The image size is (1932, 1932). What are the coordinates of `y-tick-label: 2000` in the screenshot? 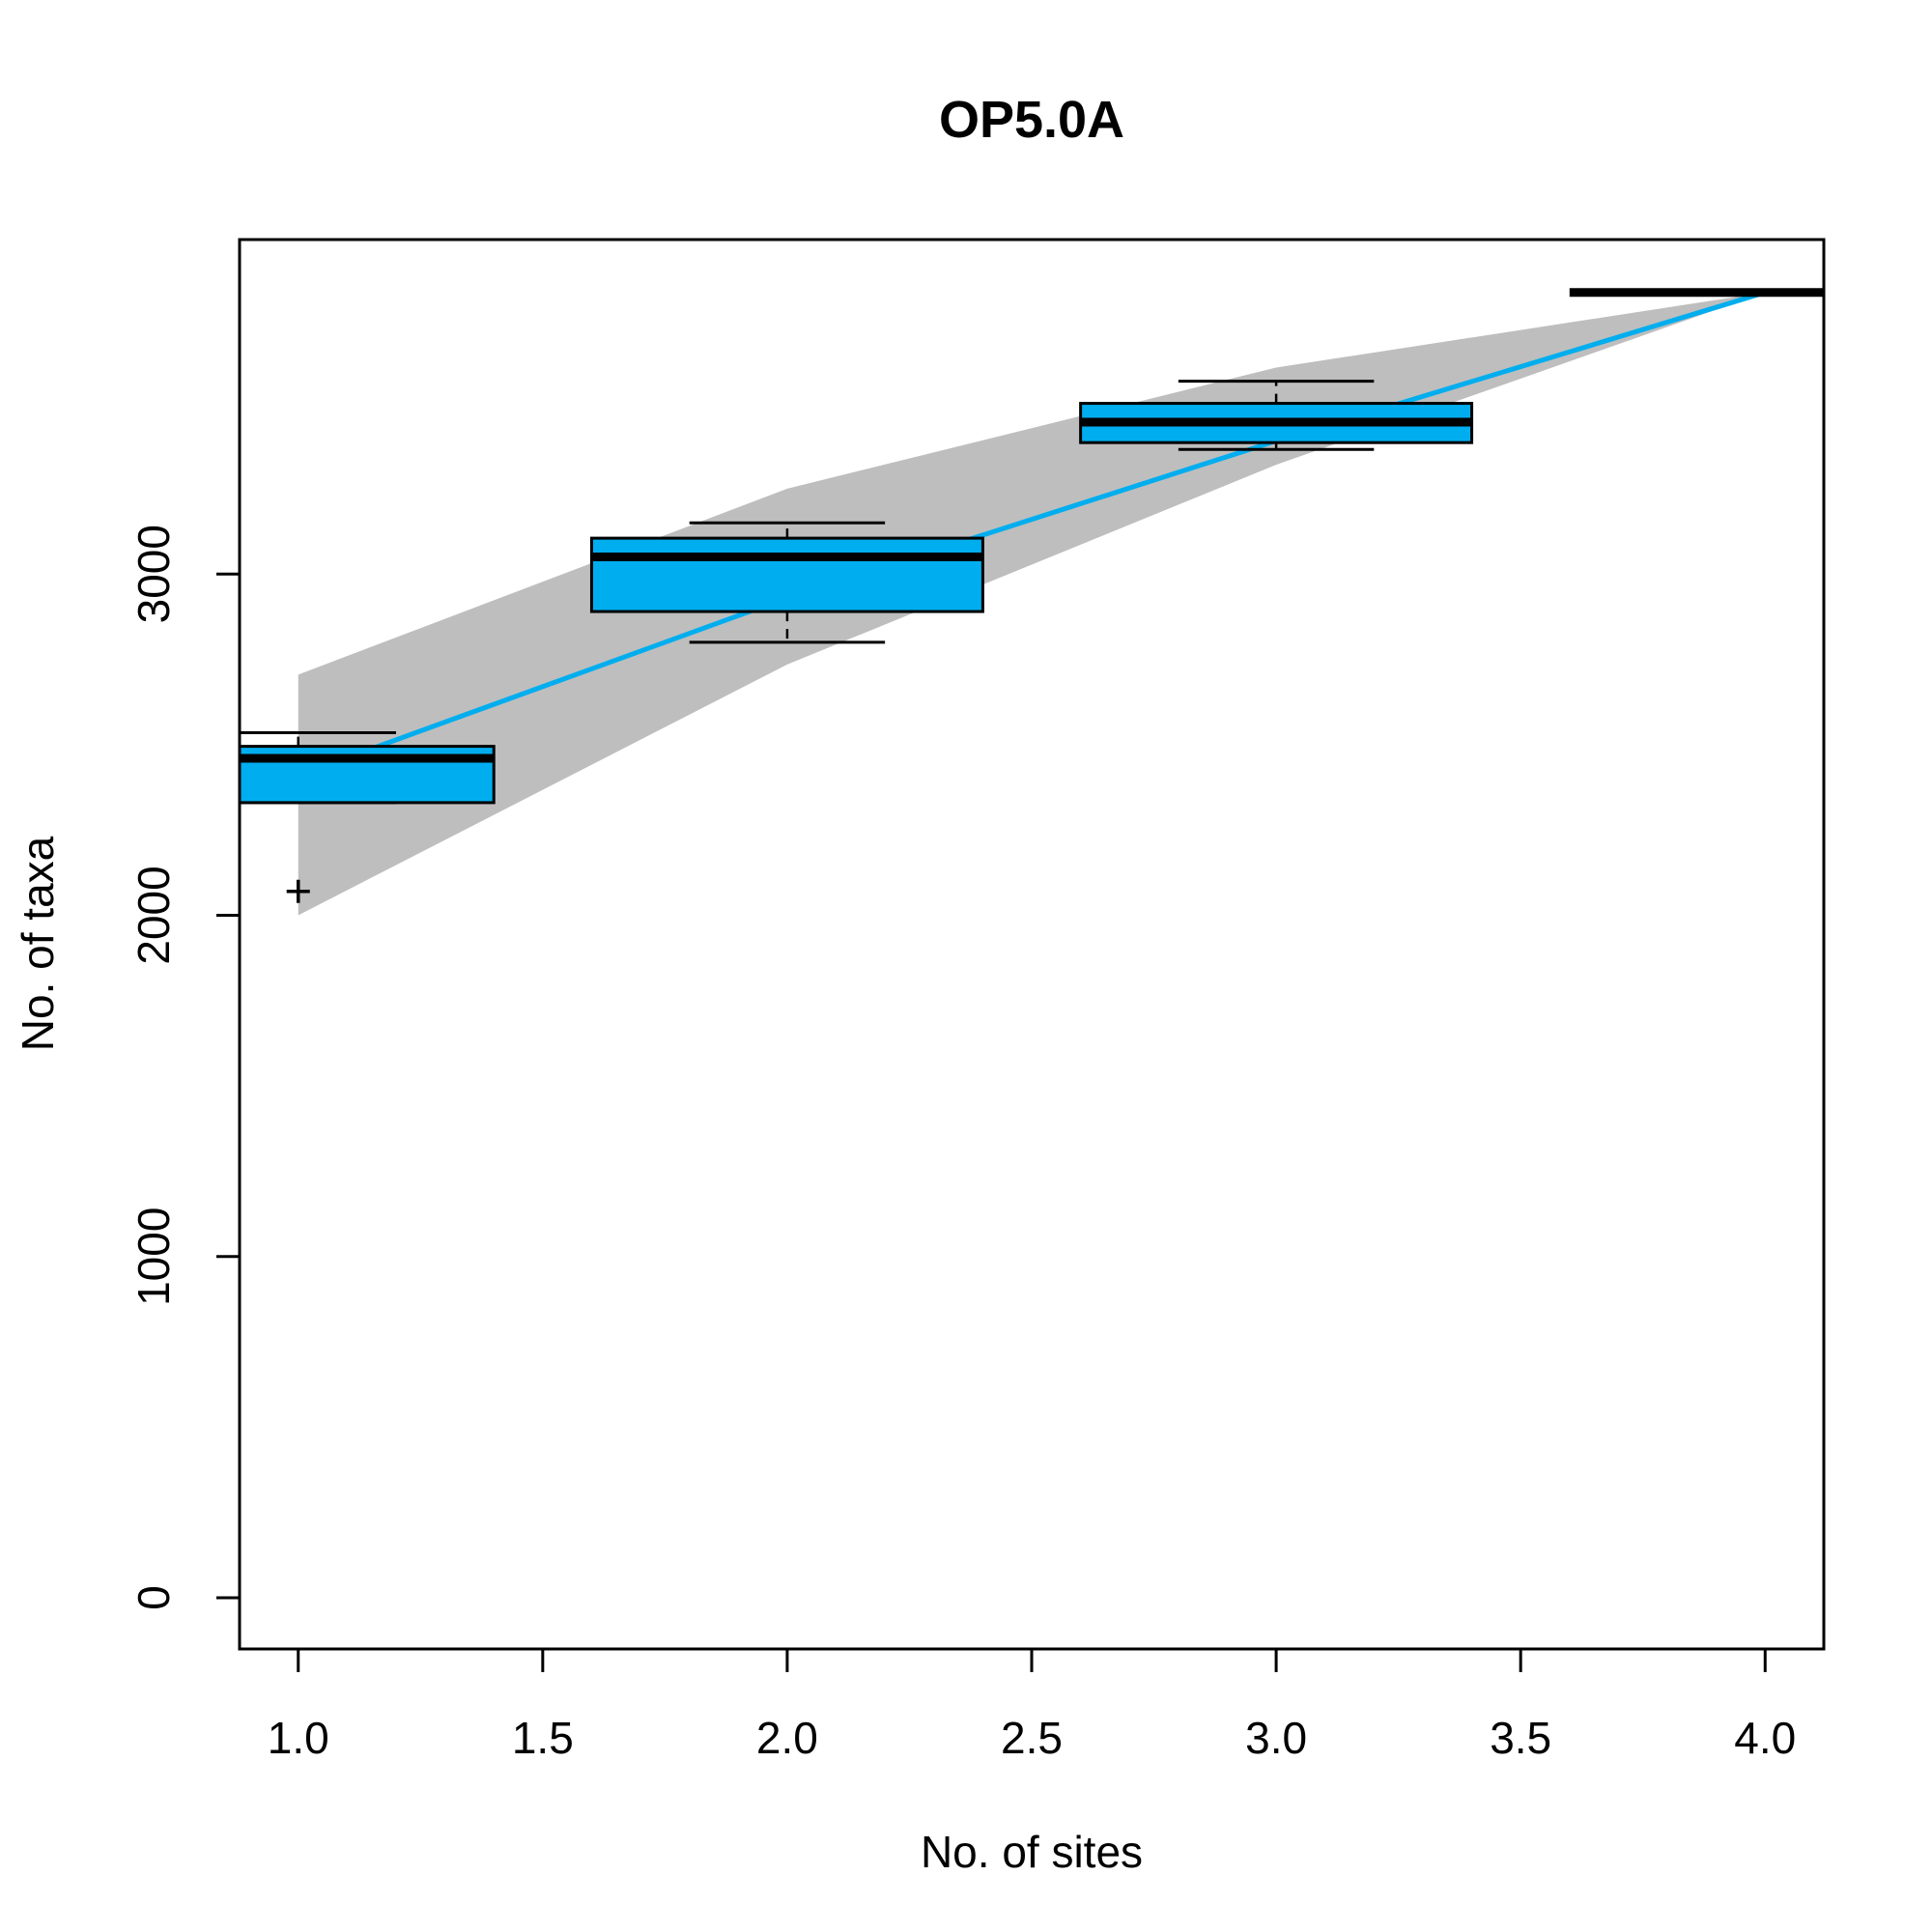 It's located at (153, 915).